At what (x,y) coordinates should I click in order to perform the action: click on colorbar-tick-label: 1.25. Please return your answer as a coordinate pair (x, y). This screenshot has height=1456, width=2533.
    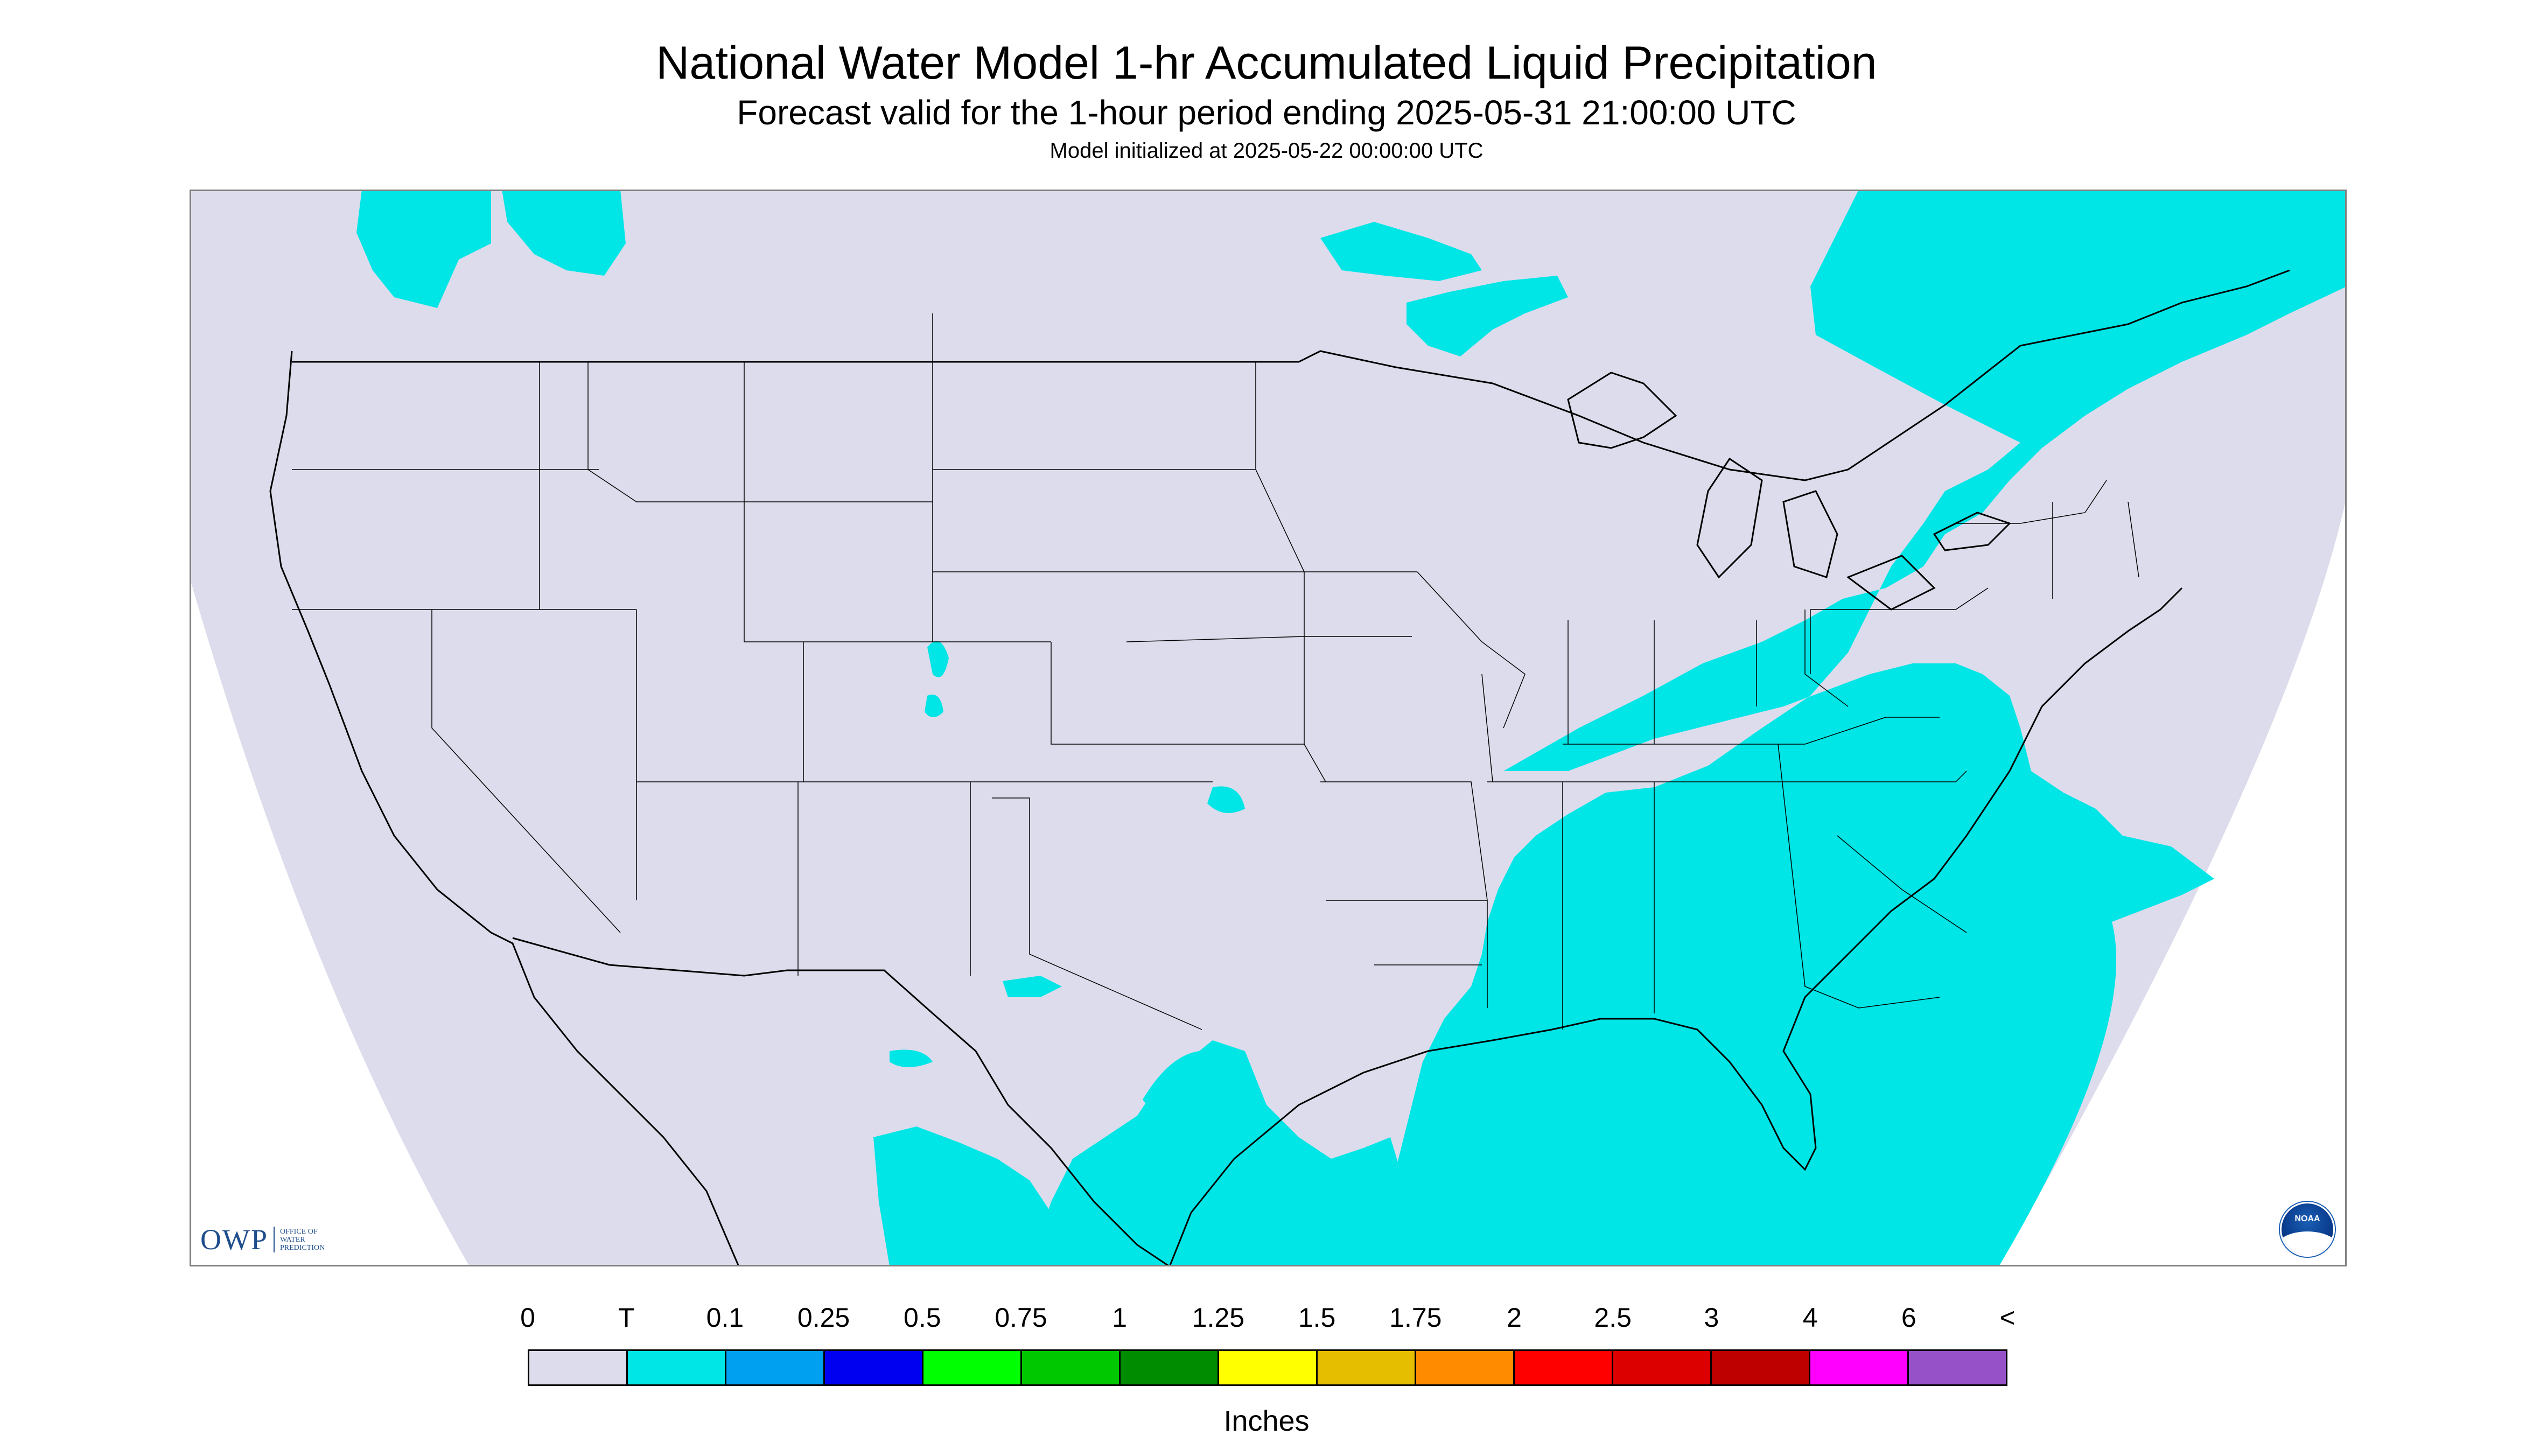
    Looking at the image, I should click on (1218, 1318).